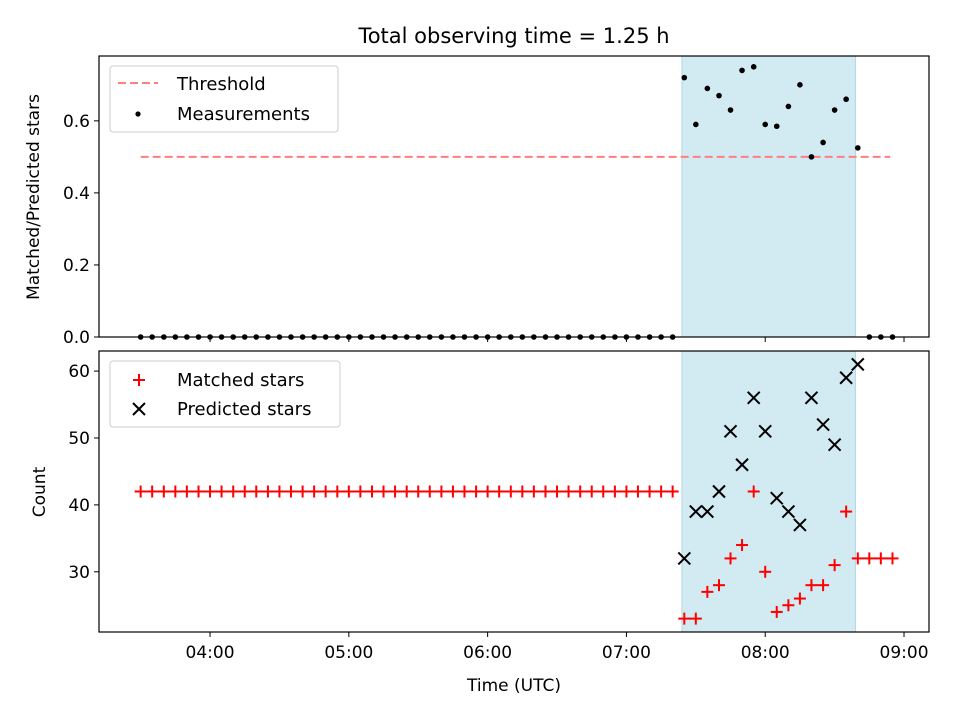  What do you see at coordinates (348, 653) in the screenshot?
I see `x-tick-label: 05:00` at bounding box center [348, 653].